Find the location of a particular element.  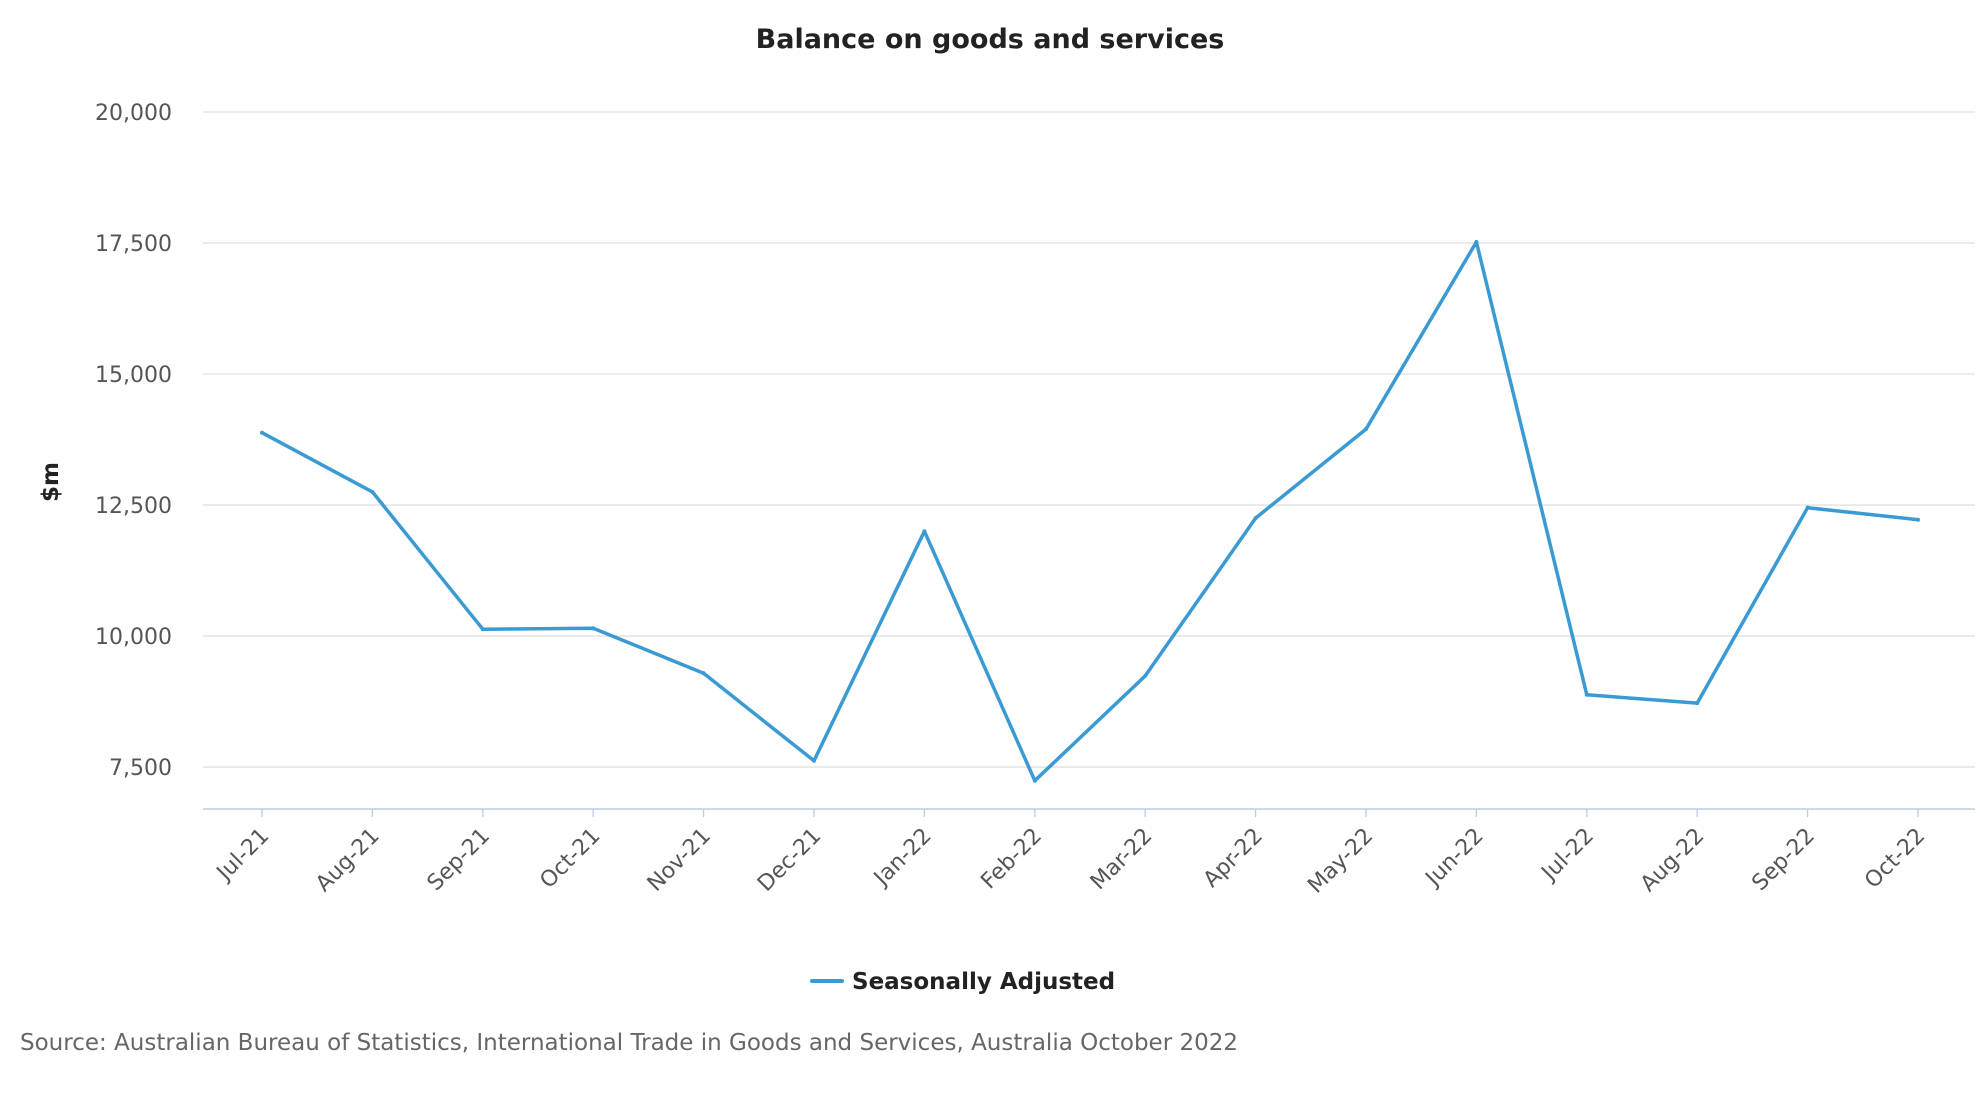

x-tick-label: Feb-22 is located at coordinates (1011, 859).